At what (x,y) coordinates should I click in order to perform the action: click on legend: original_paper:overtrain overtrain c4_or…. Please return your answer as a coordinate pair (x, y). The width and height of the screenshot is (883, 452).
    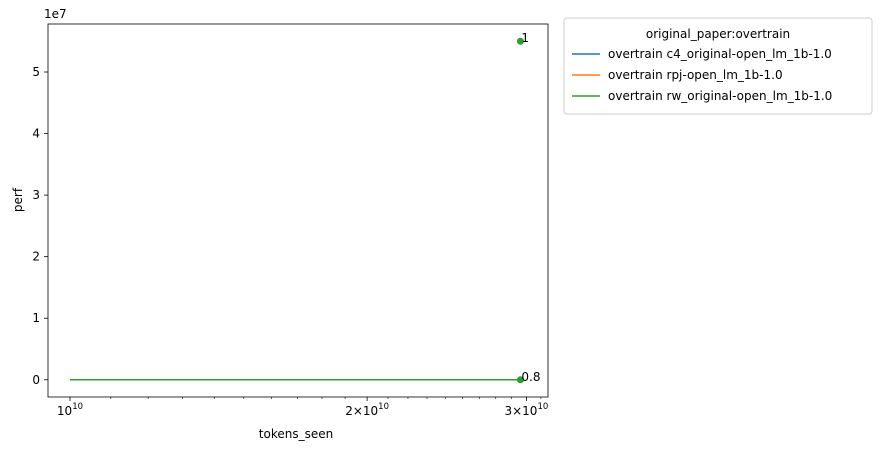
    Looking at the image, I should click on (718, 66).